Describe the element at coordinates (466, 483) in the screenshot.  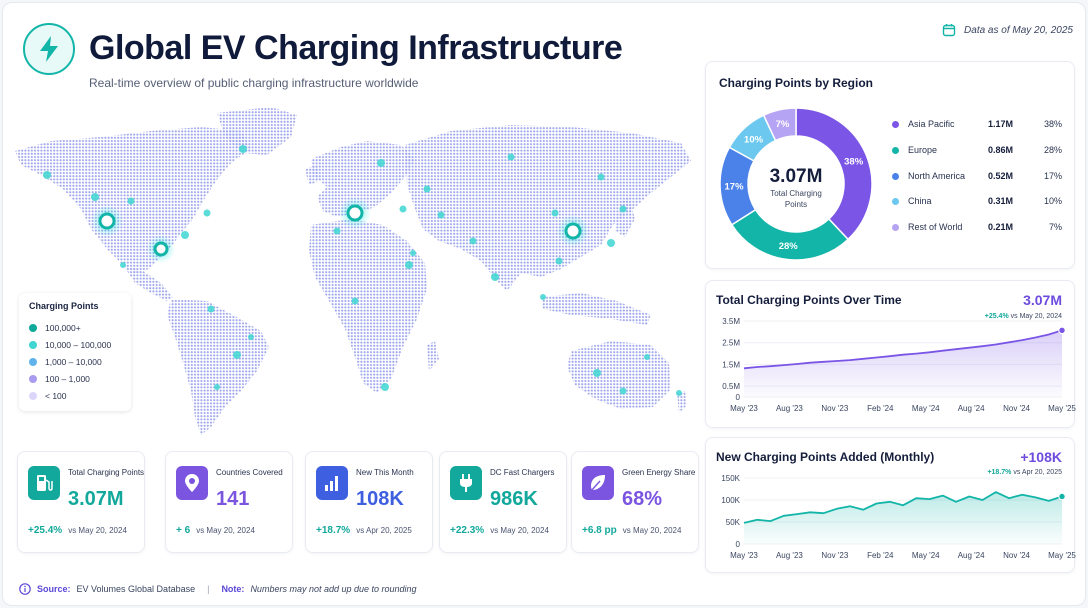
I see `plug-icon` at that location.